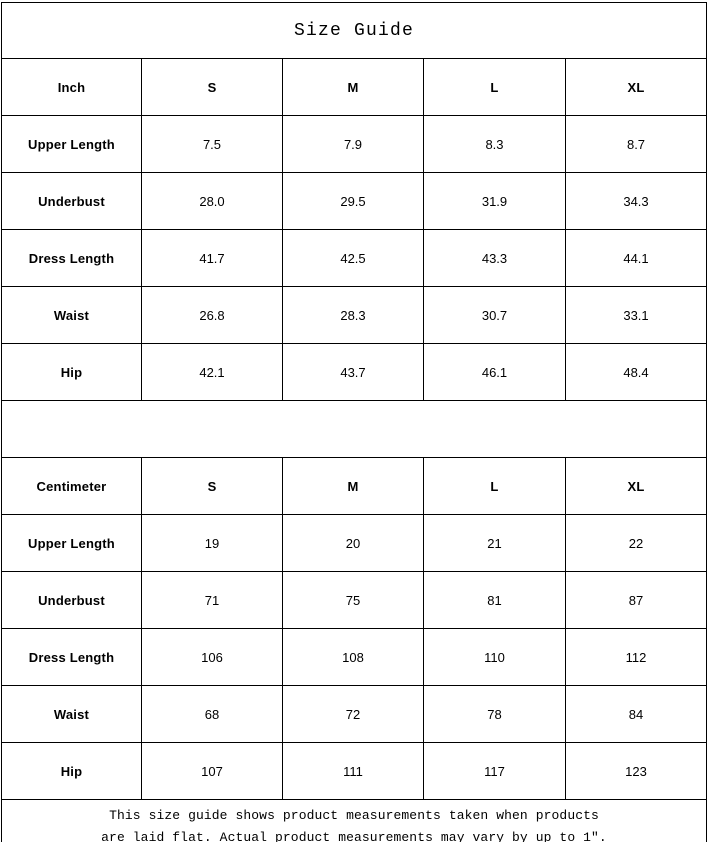 This screenshot has width=707, height=842. What do you see at coordinates (212, 372) in the screenshot?
I see `cell-value: 42.1` at bounding box center [212, 372].